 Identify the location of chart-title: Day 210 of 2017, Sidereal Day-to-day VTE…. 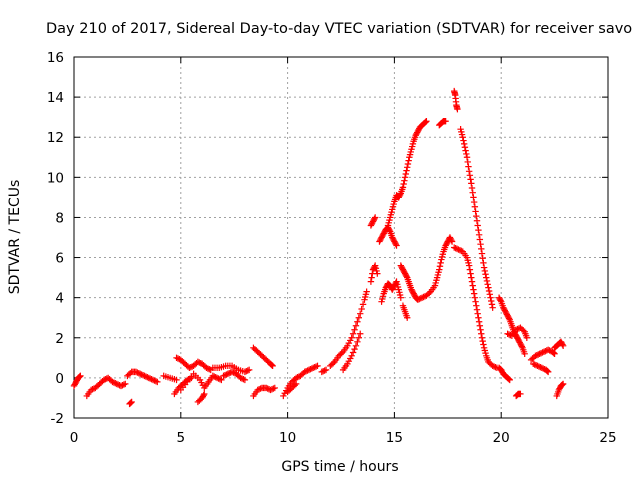
(339, 29).